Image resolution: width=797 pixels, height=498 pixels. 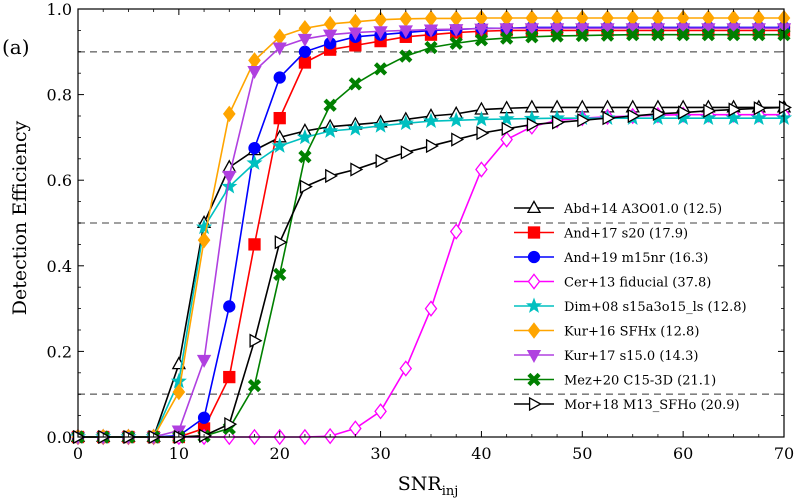 What do you see at coordinates (652, 405) in the screenshot?
I see `legend-label-8: Mor+18 M13_SFHo (20.9)` at bounding box center [652, 405].